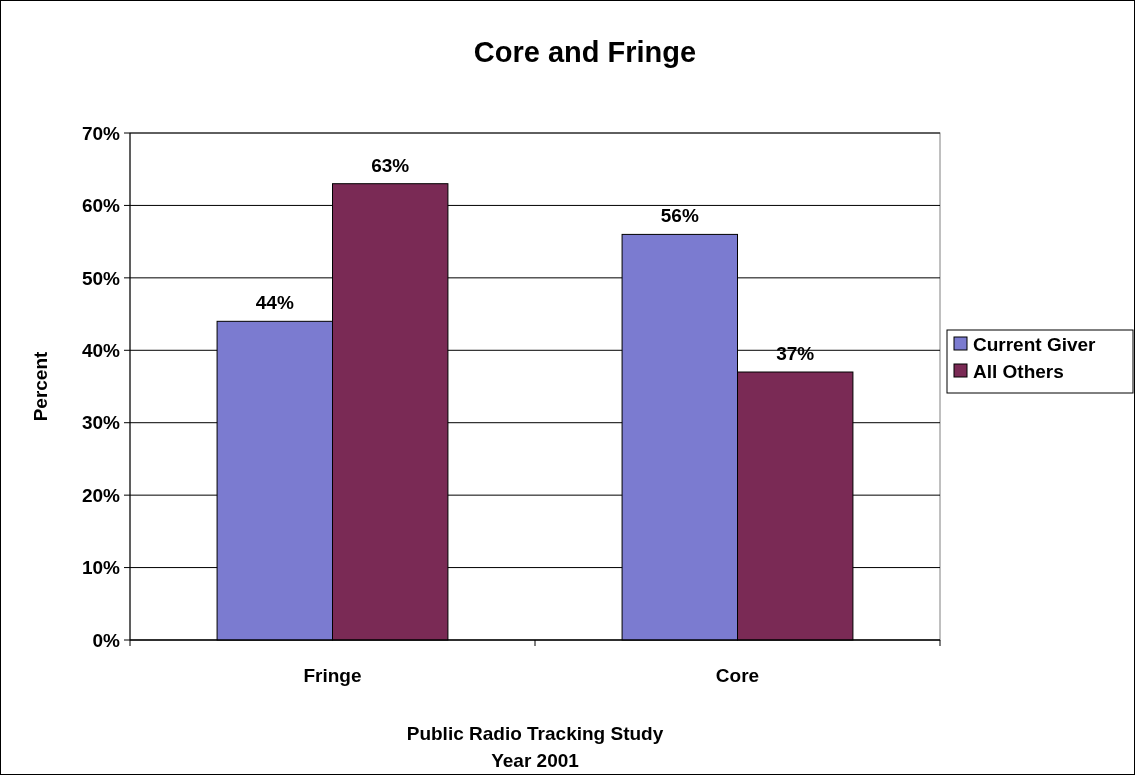  What do you see at coordinates (390, 165) in the screenshot?
I see `data-label: 63%` at bounding box center [390, 165].